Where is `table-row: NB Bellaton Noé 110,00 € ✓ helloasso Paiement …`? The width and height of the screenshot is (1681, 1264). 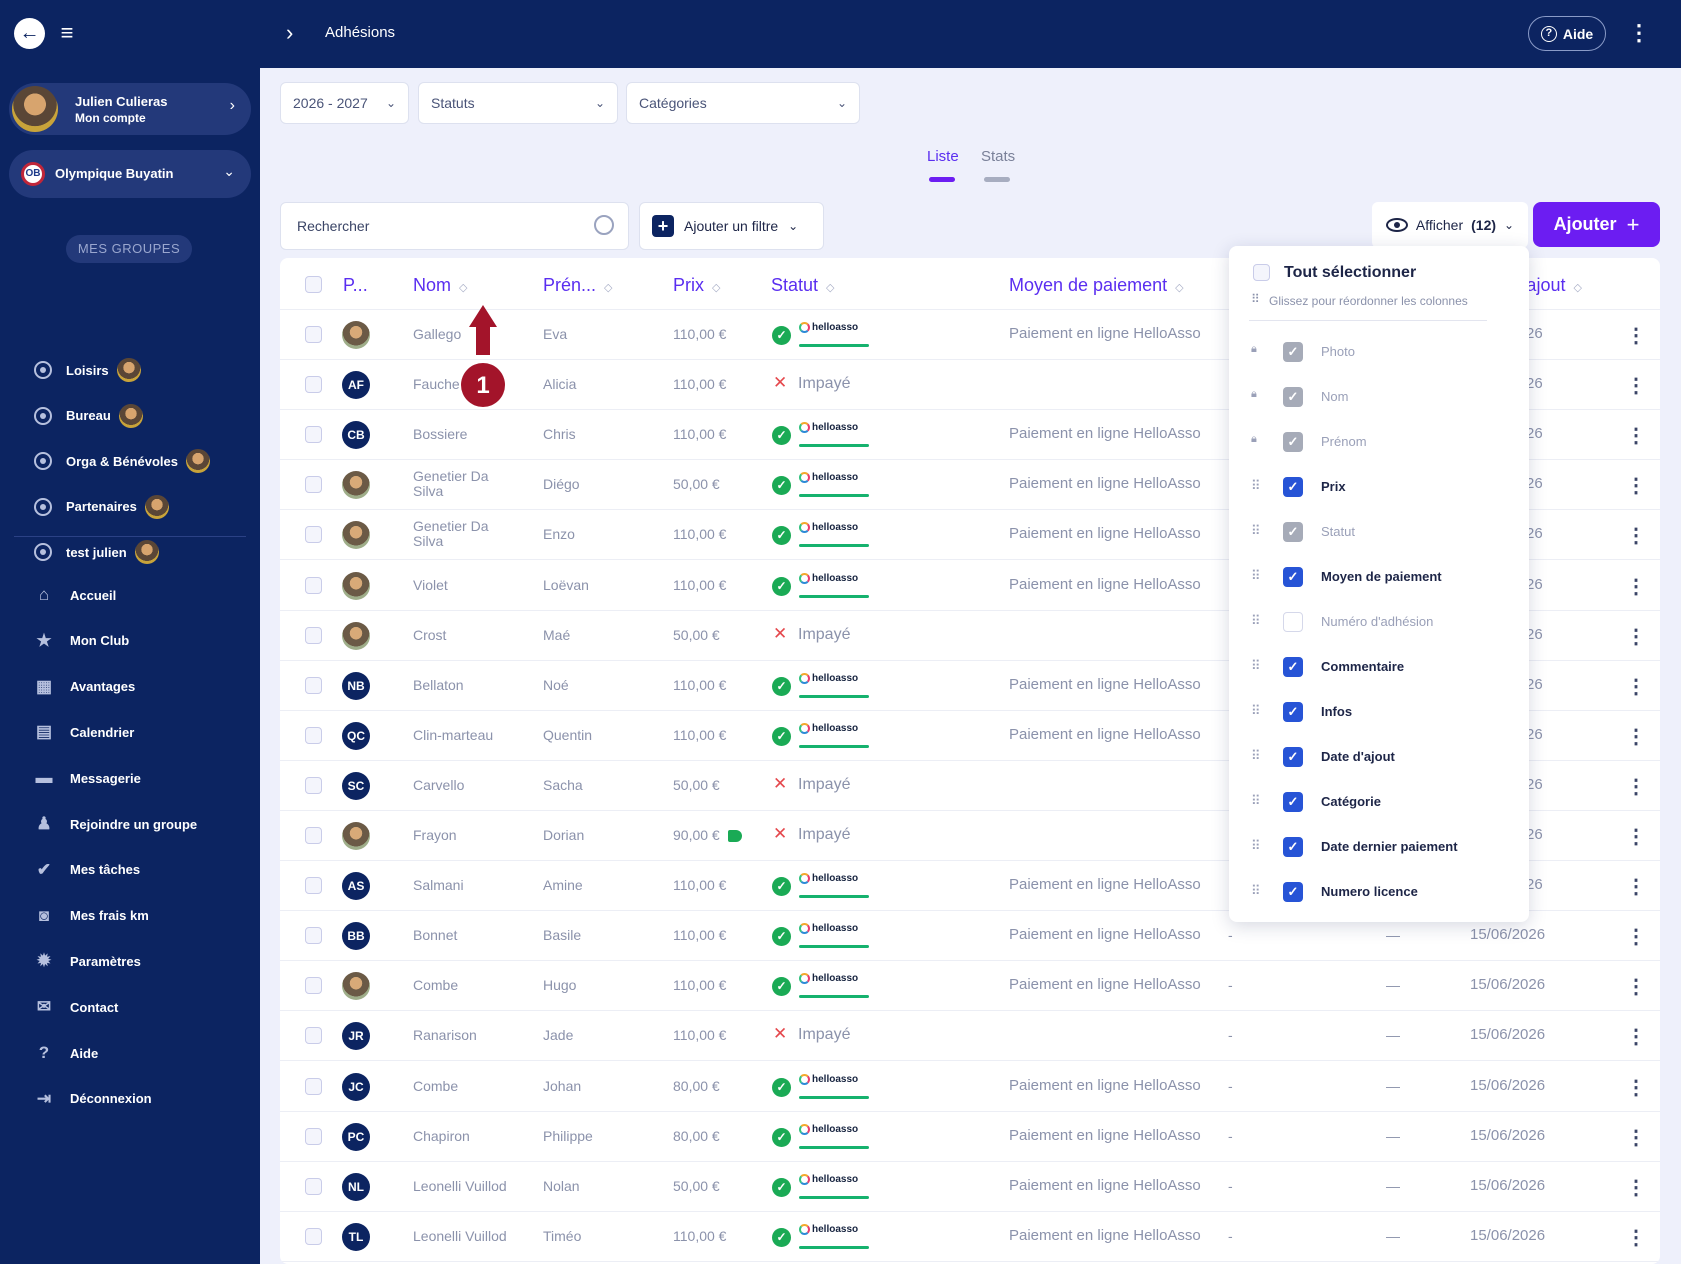
table-row: NB Bellaton Noé 110,00 € ✓ helloasso Paiement … is located at coordinates (970, 686).